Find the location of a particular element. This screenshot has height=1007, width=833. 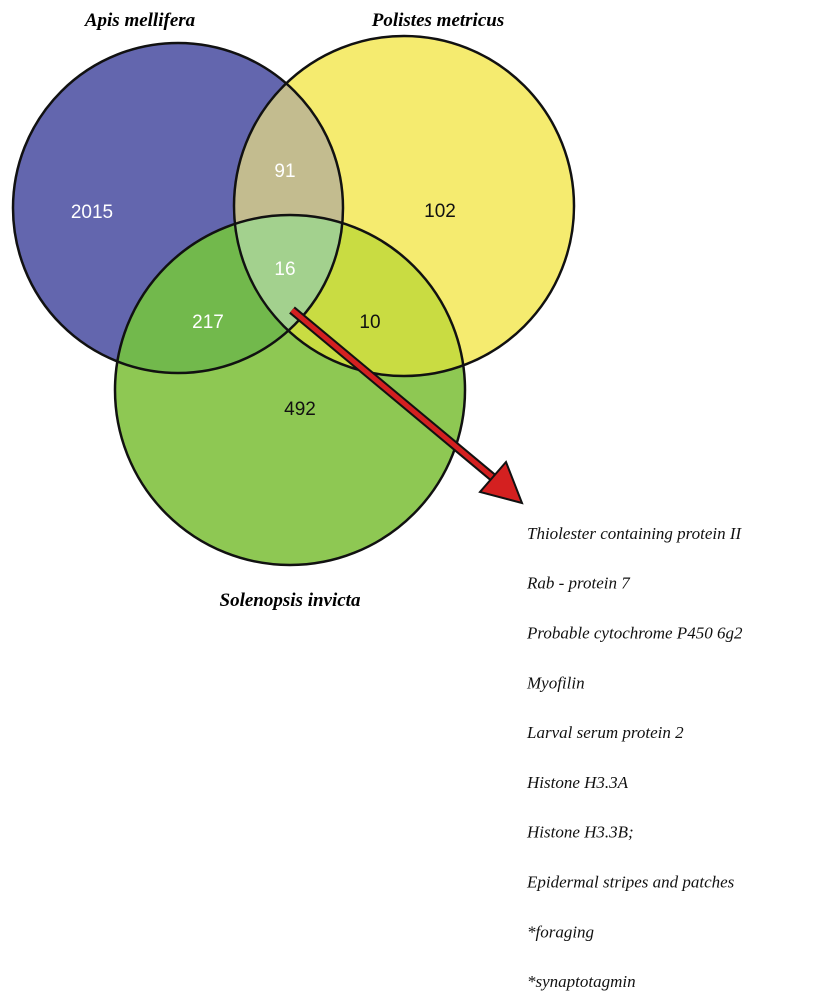

region-count: 10 is located at coordinates (369, 322).